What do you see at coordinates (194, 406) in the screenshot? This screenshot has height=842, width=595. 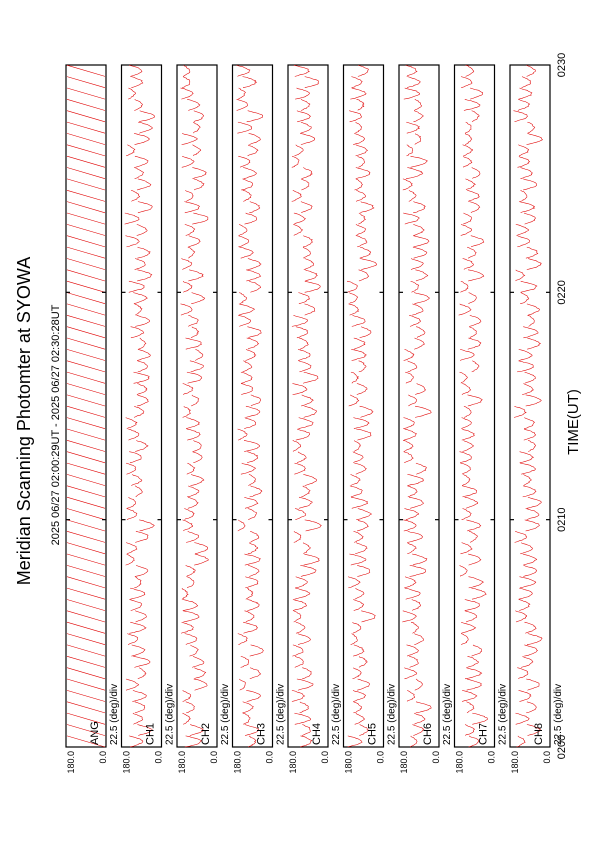 I see `panel-traces` at bounding box center [194, 406].